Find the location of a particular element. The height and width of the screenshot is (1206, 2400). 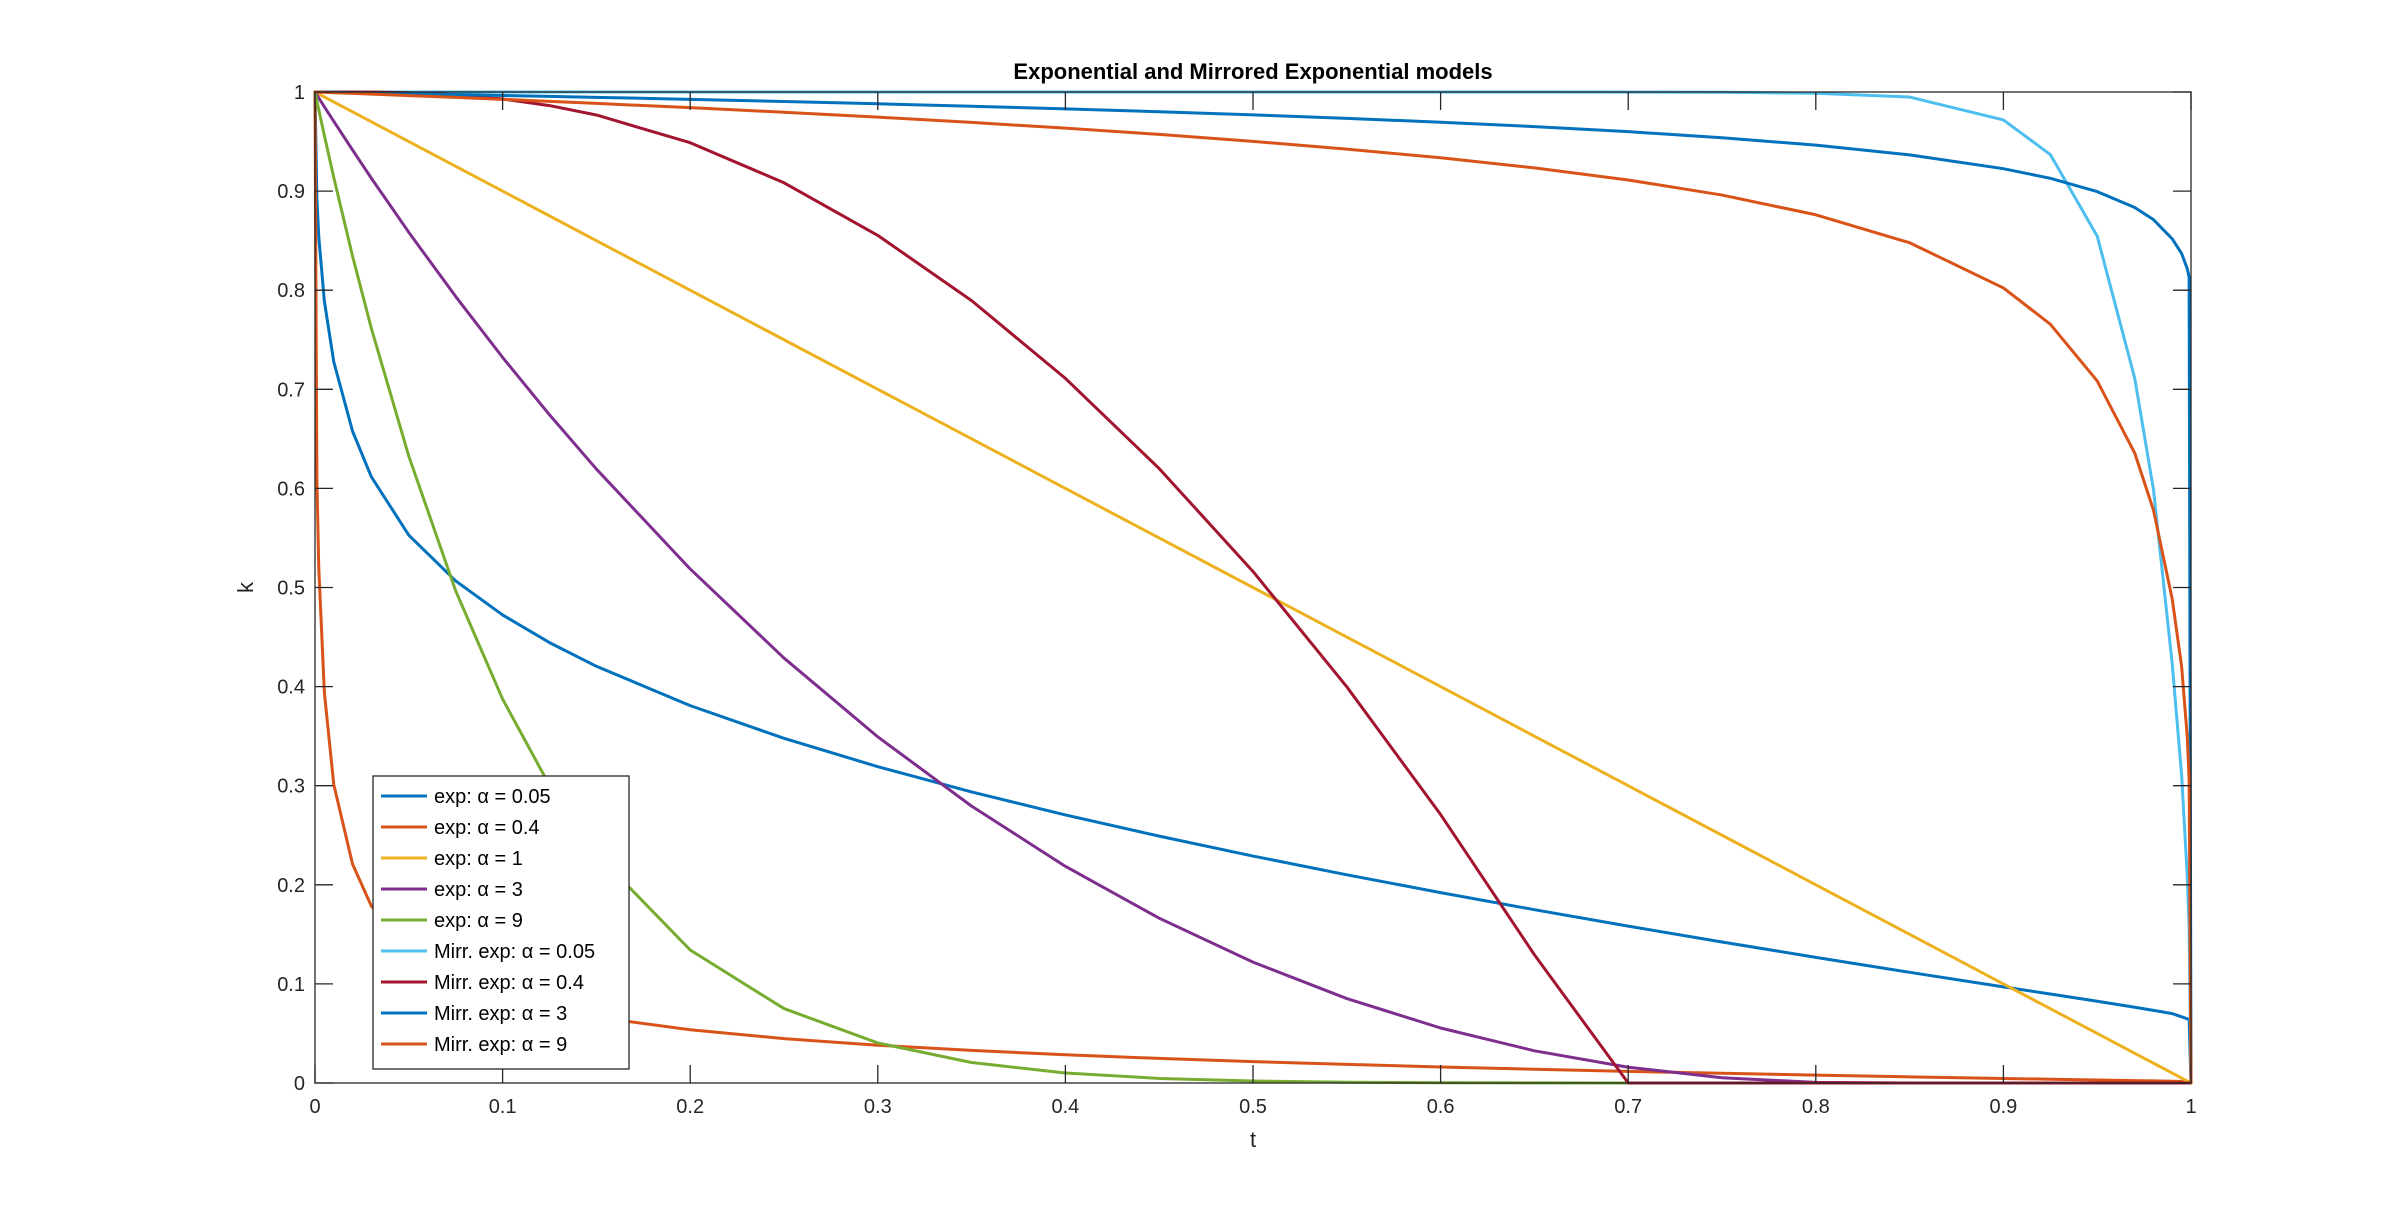

y-tick-label: 1 is located at coordinates (299, 93).